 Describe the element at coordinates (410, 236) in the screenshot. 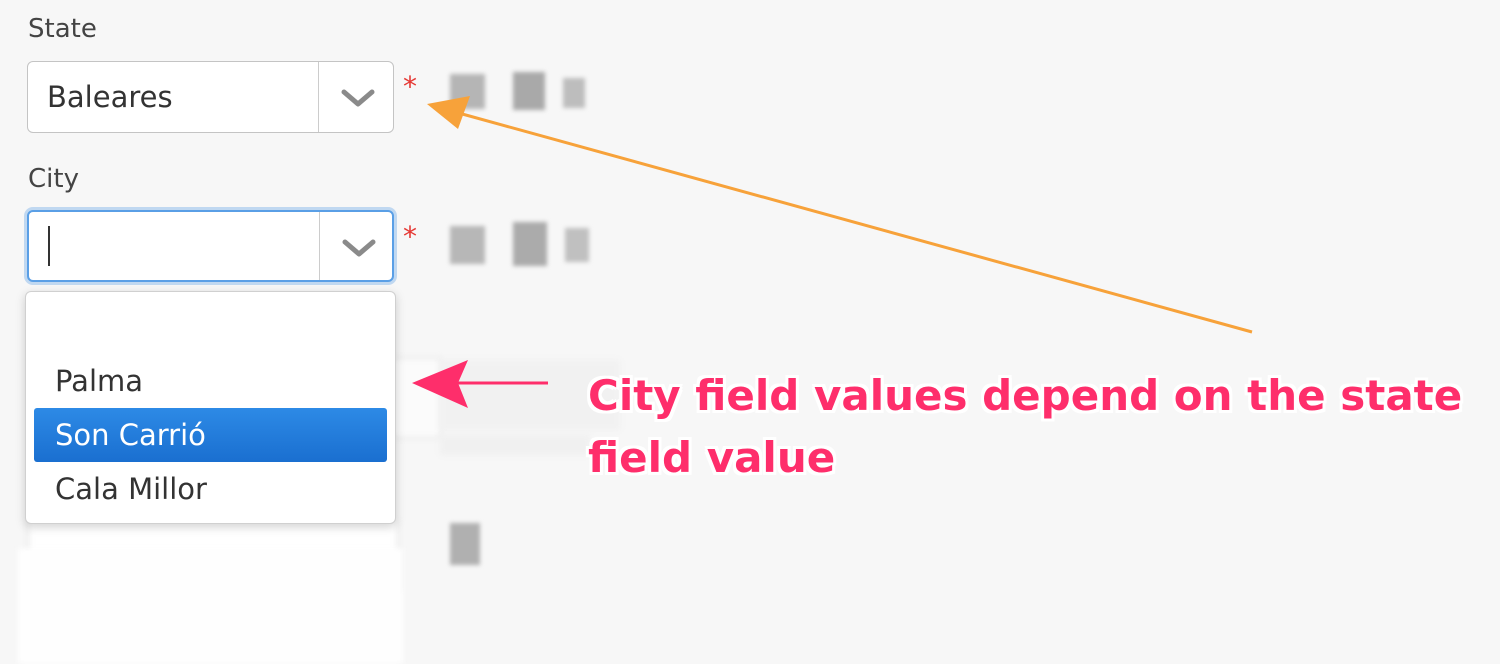

I see `city-required-mark: *` at that location.